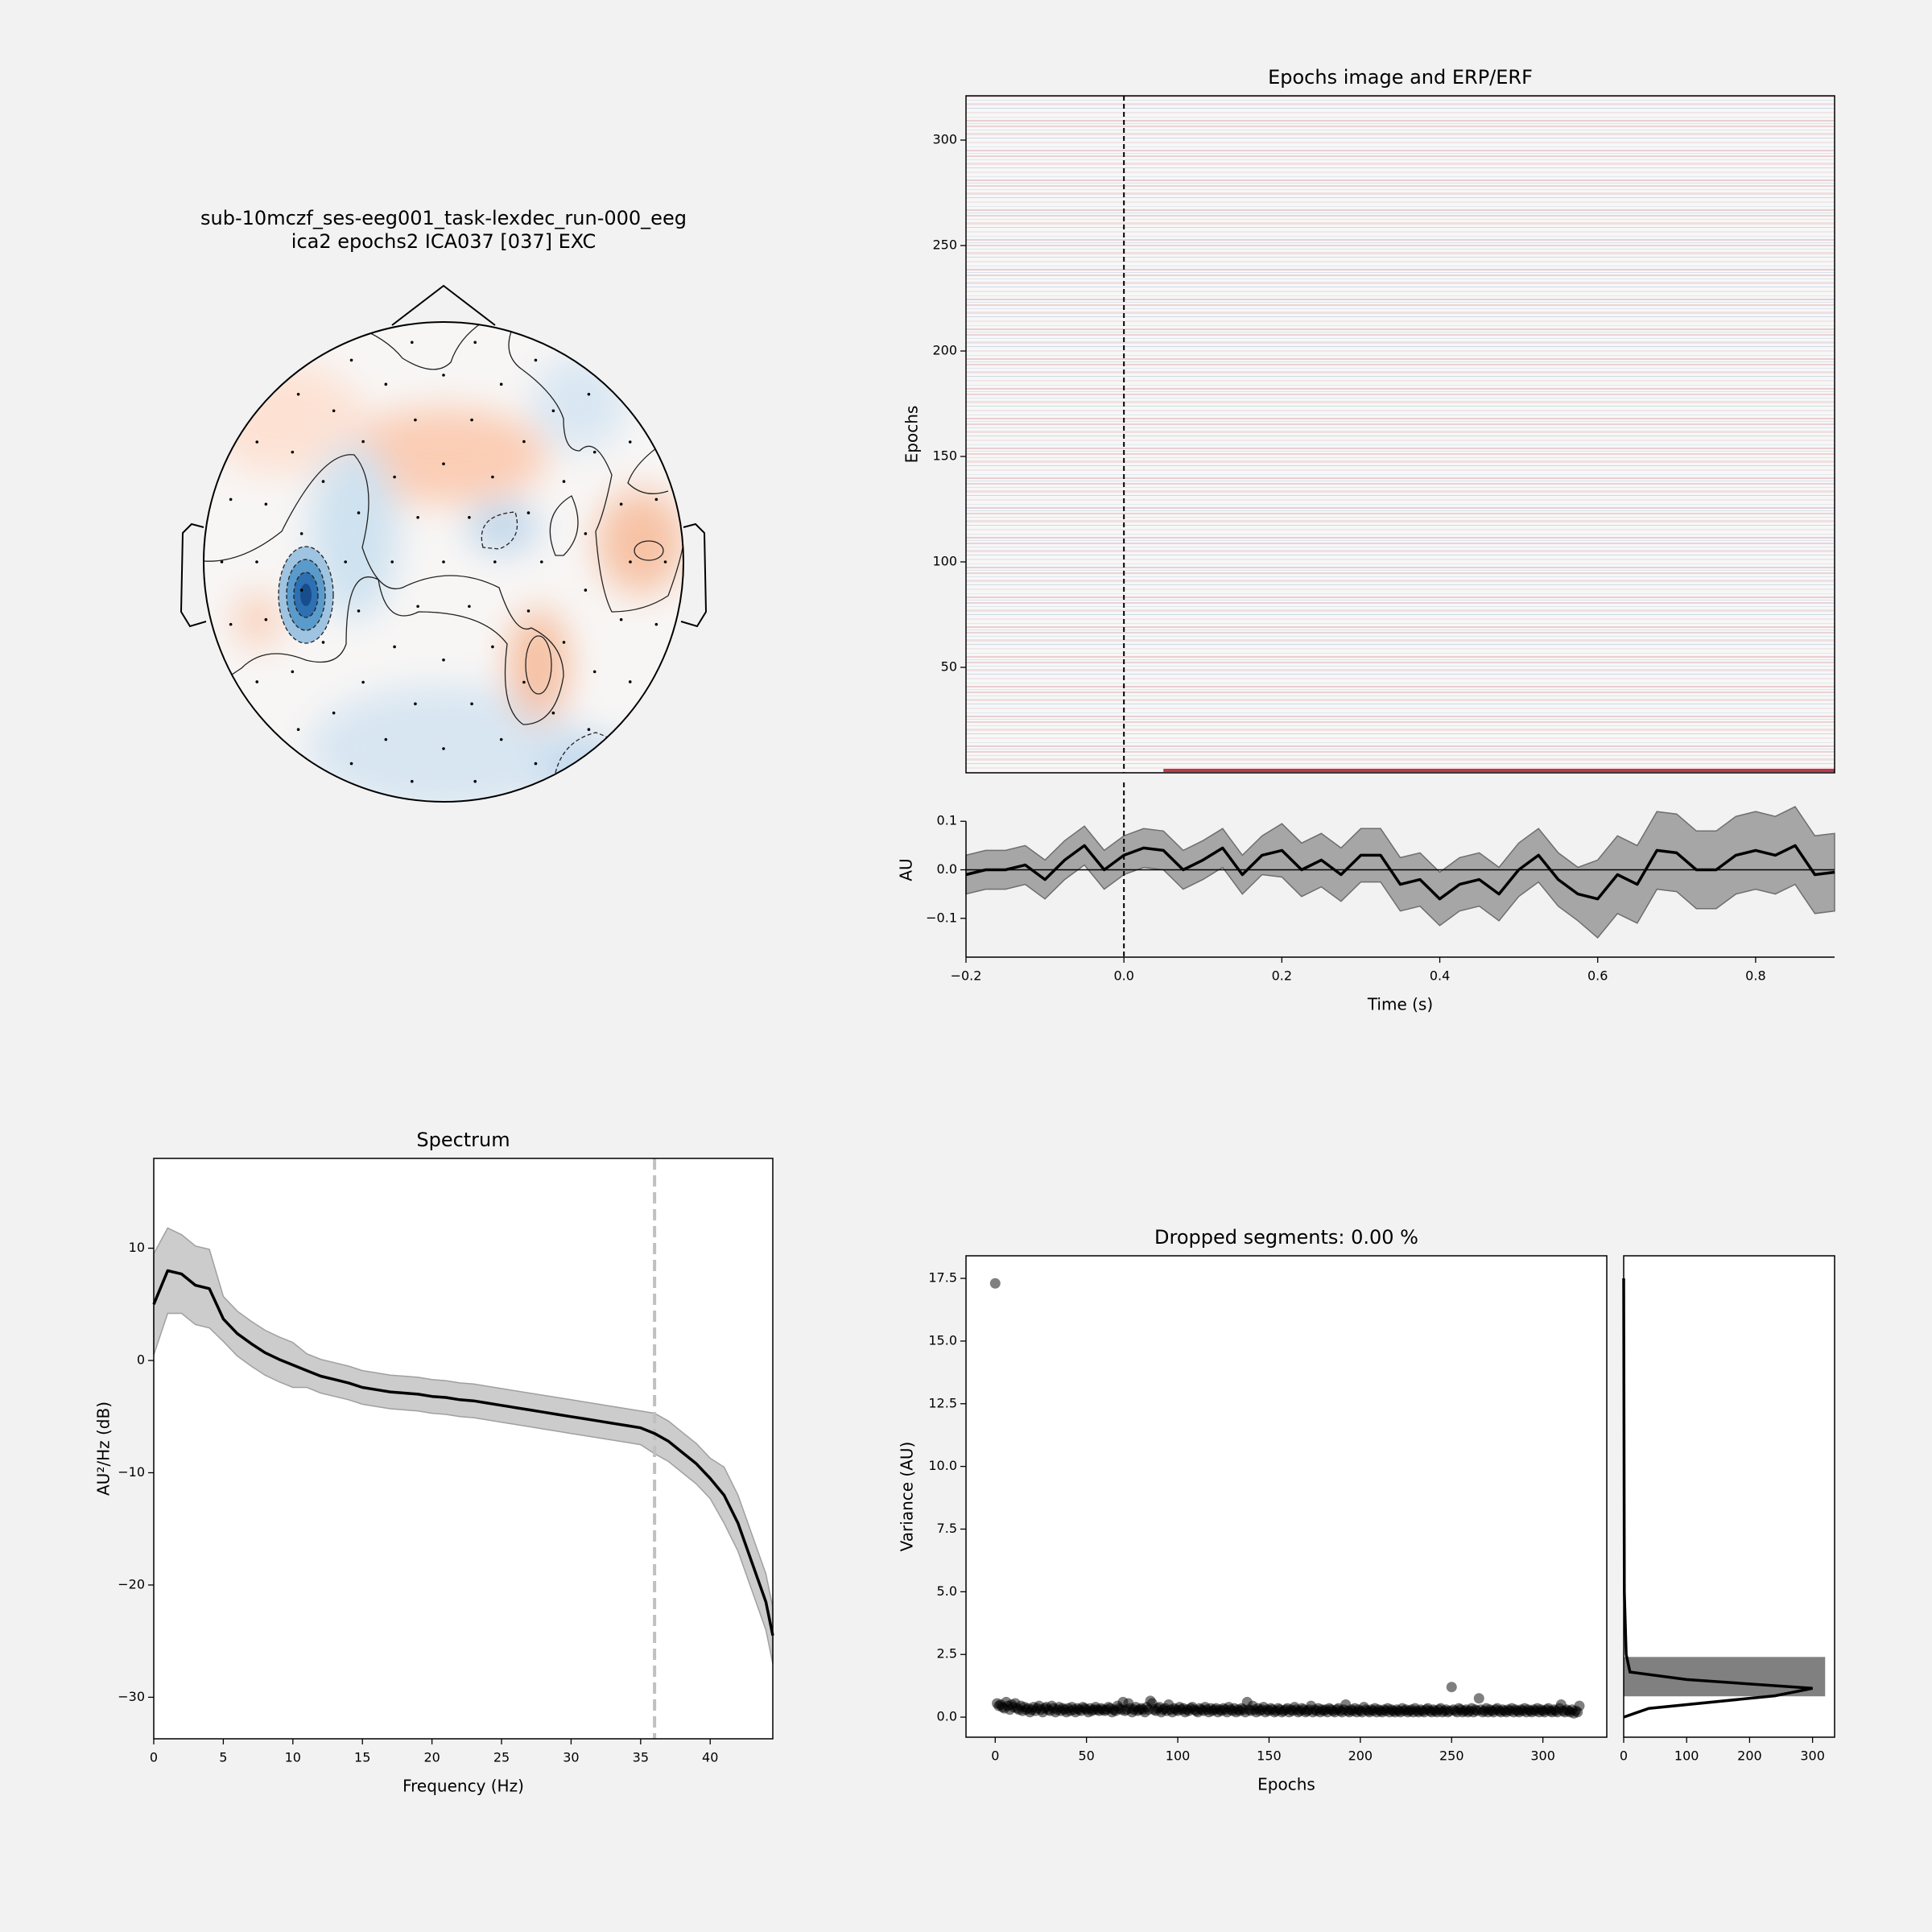  What do you see at coordinates (463, 1140) in the screenshot?
I see `chart-title: Spectrum` at bounding box center [463, 1140].